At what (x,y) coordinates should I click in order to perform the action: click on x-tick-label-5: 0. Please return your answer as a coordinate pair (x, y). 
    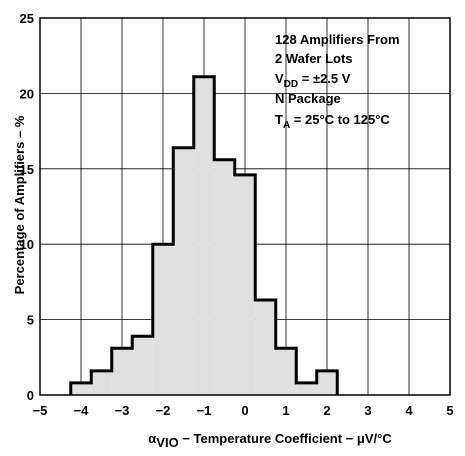
    Looking at the image, I should click on (244, 410).